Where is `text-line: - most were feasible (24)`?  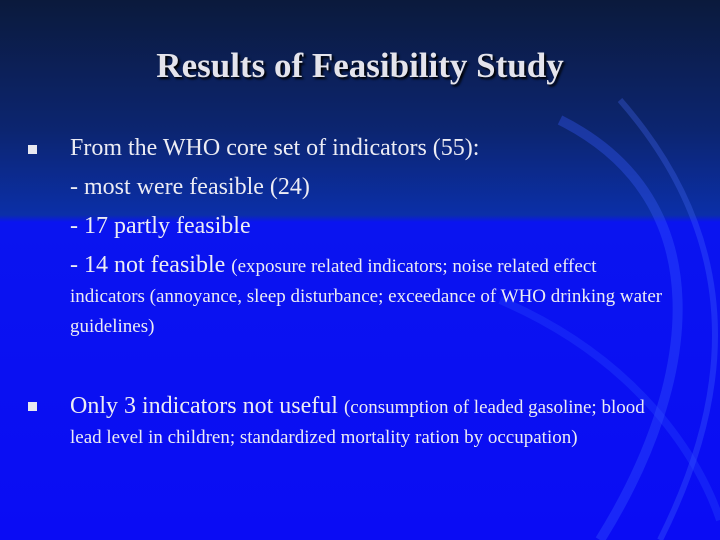
text-line: - most were feasible (24) is located at coordinates (190, 187).